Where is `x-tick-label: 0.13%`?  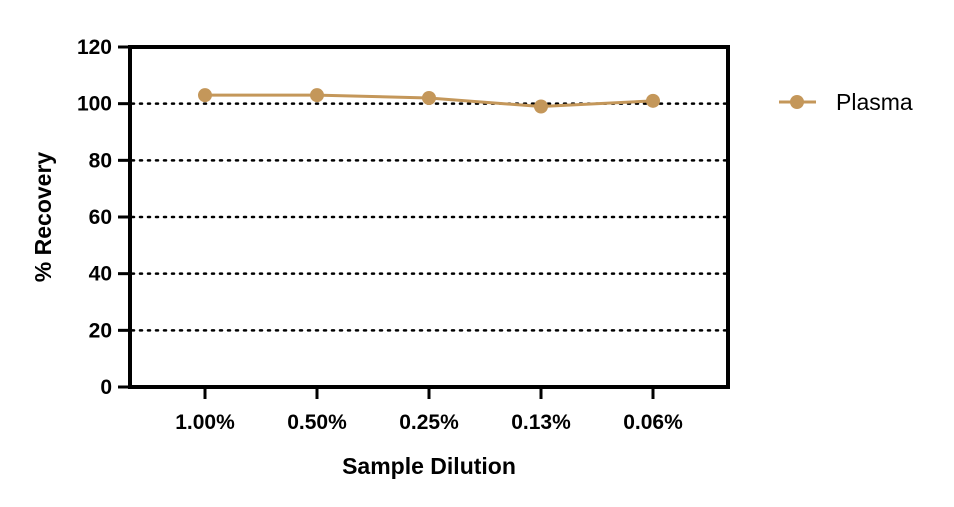 x-tick-label: 0.13% is located at coordinates (541, 422).